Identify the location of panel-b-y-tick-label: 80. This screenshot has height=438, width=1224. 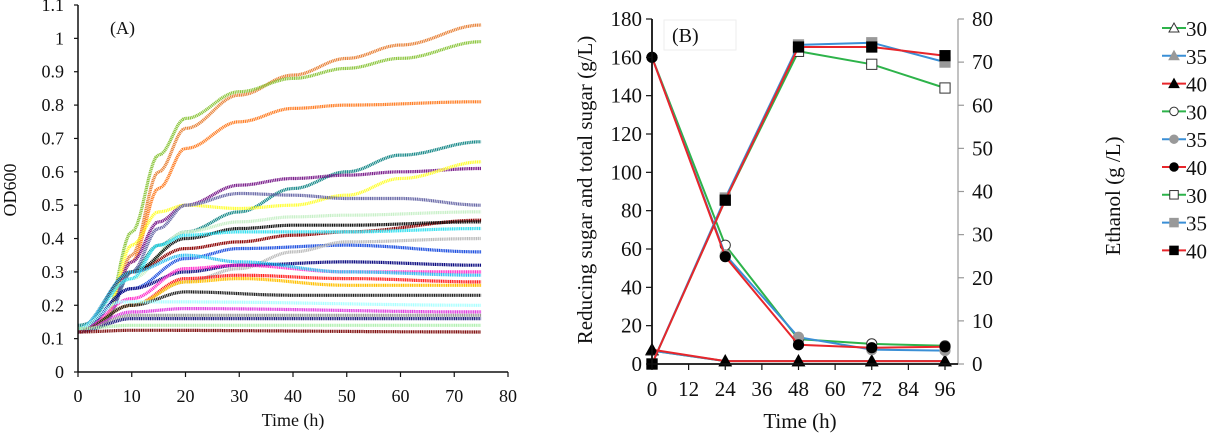
(631, 211).